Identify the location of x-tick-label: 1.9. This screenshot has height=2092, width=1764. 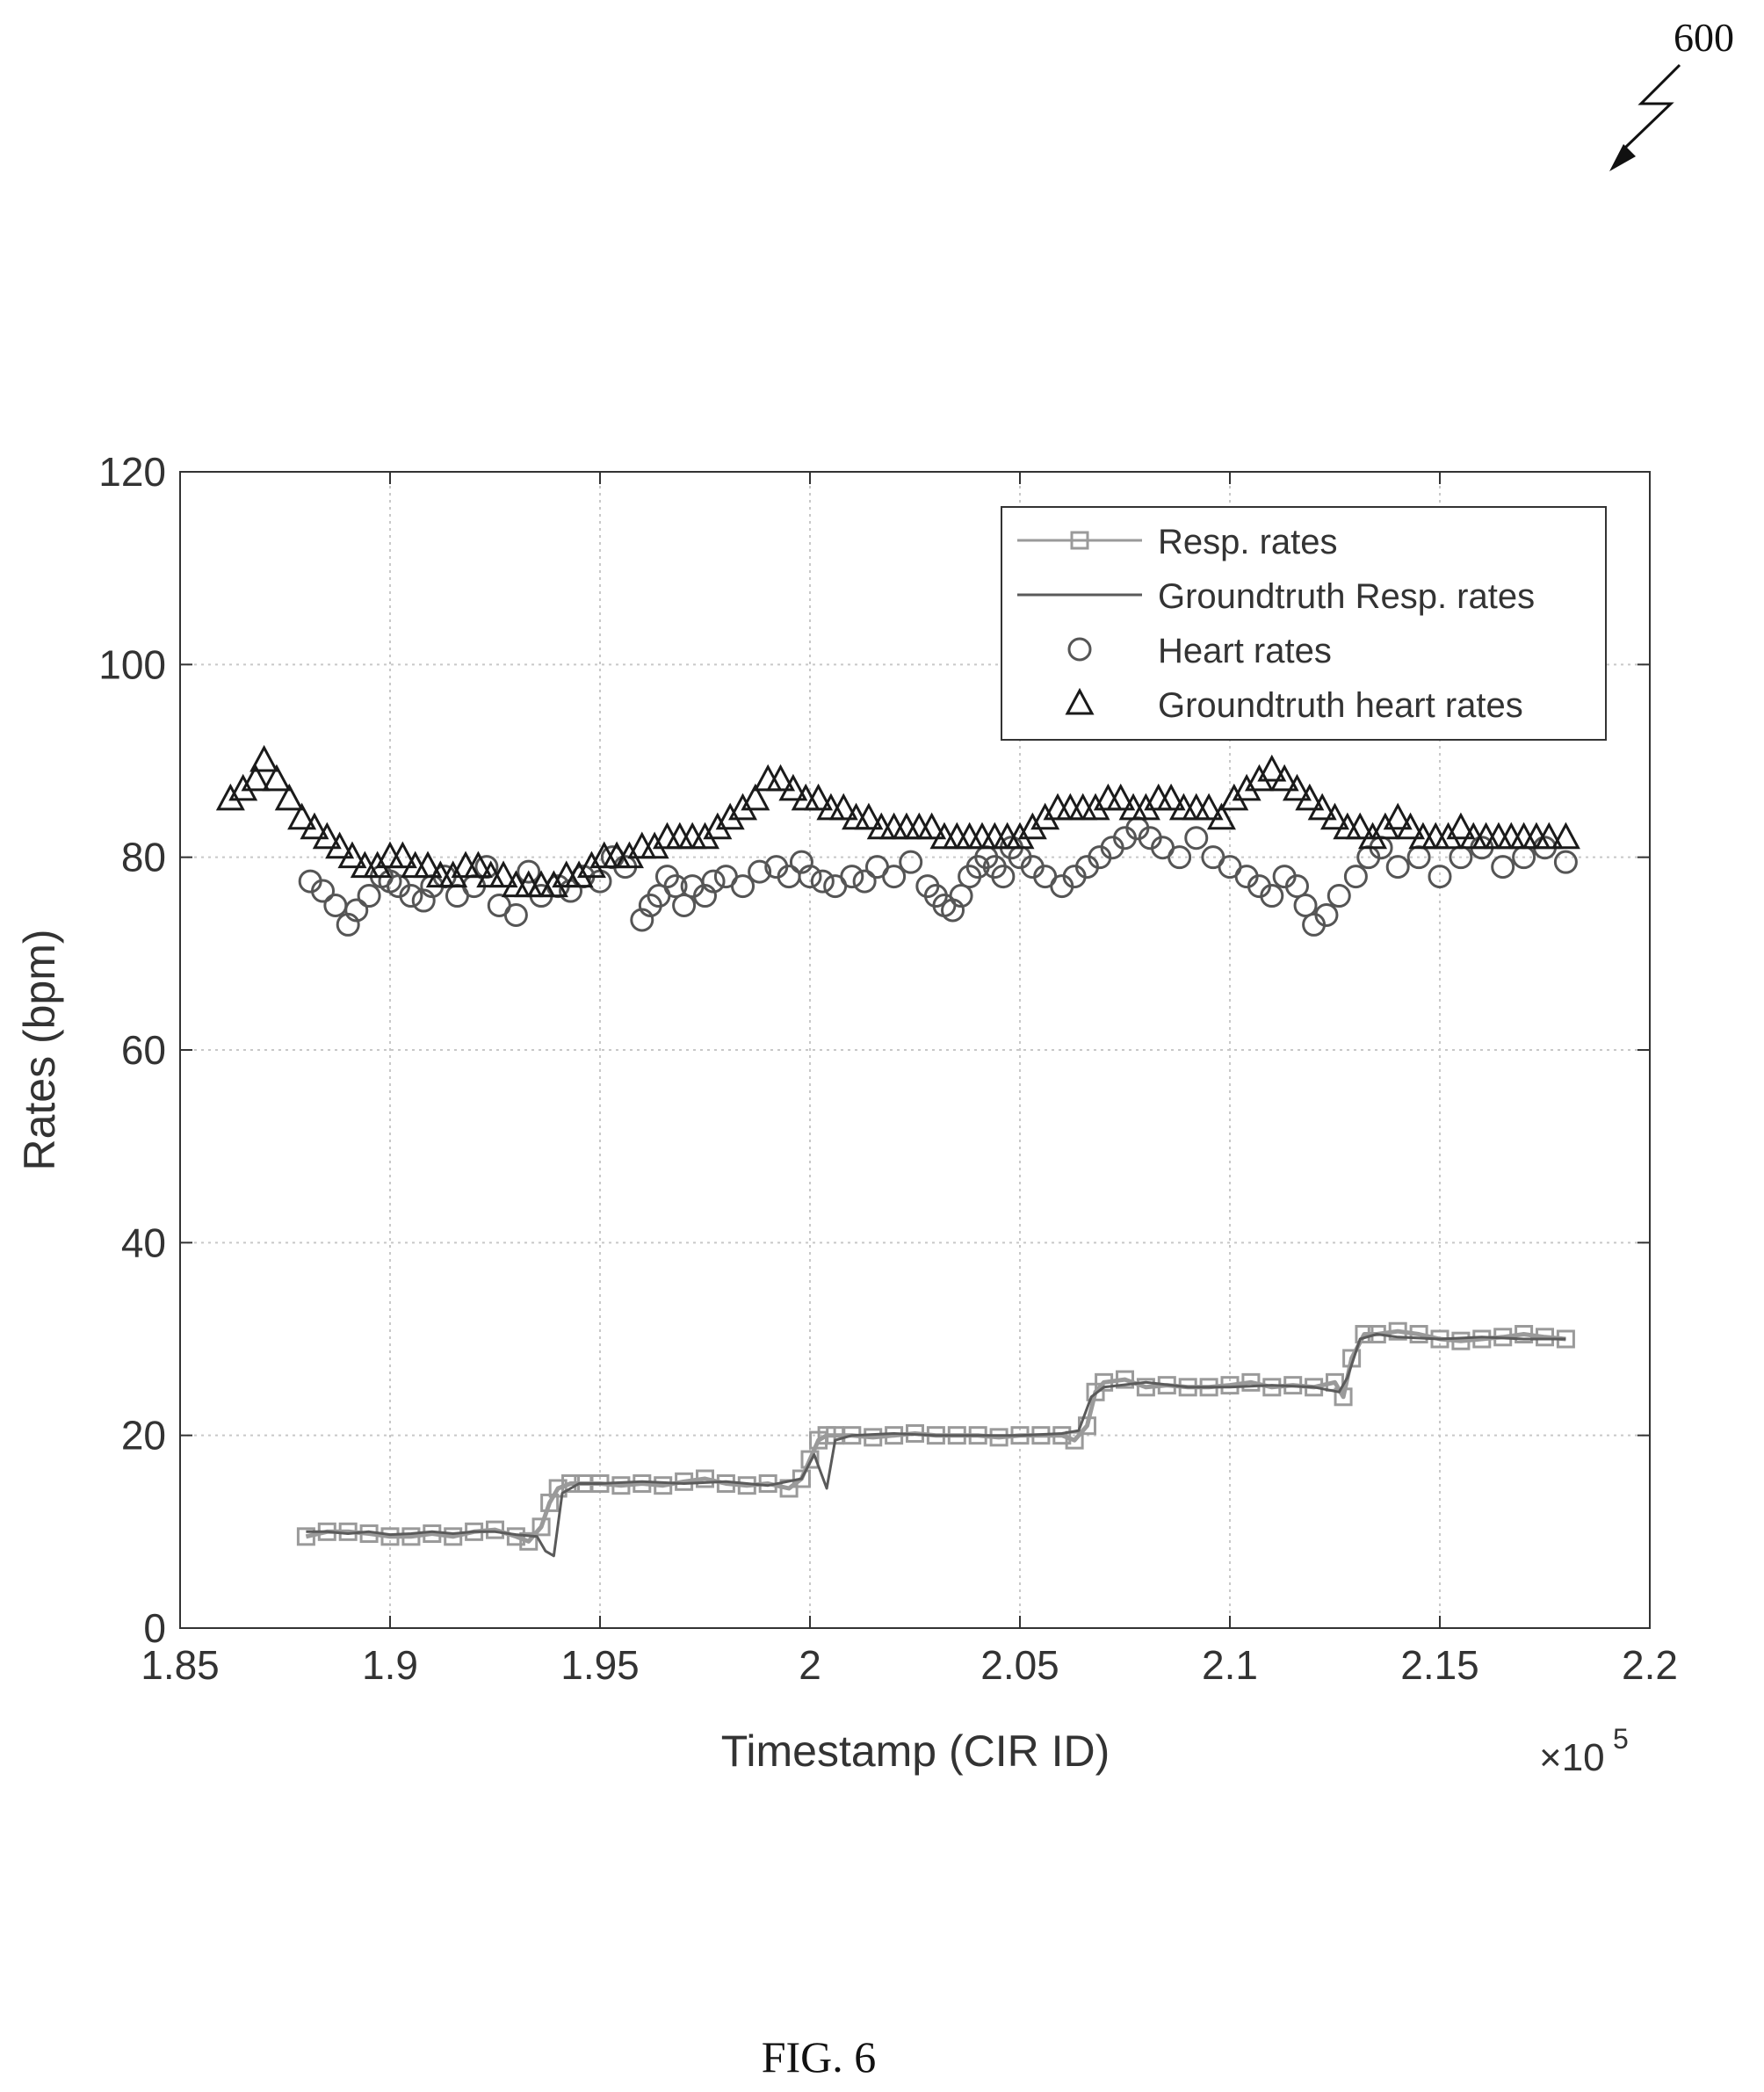
(390, 1665).